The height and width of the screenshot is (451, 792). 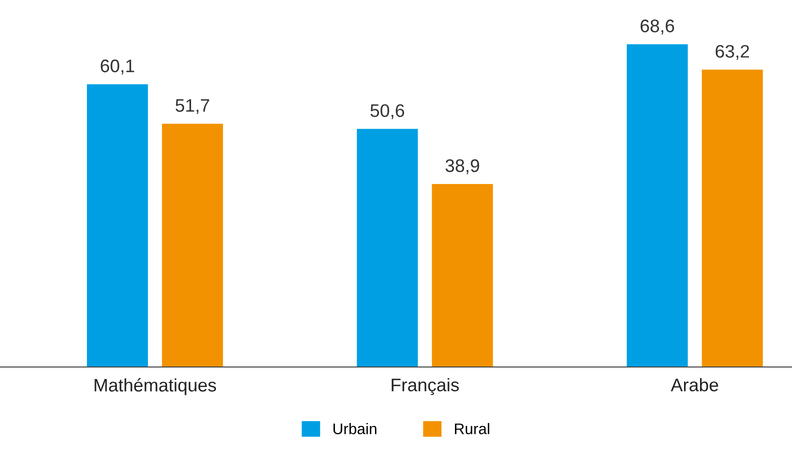 I want to click on x-tick-label: Arabe, so click(x=694, y=385).